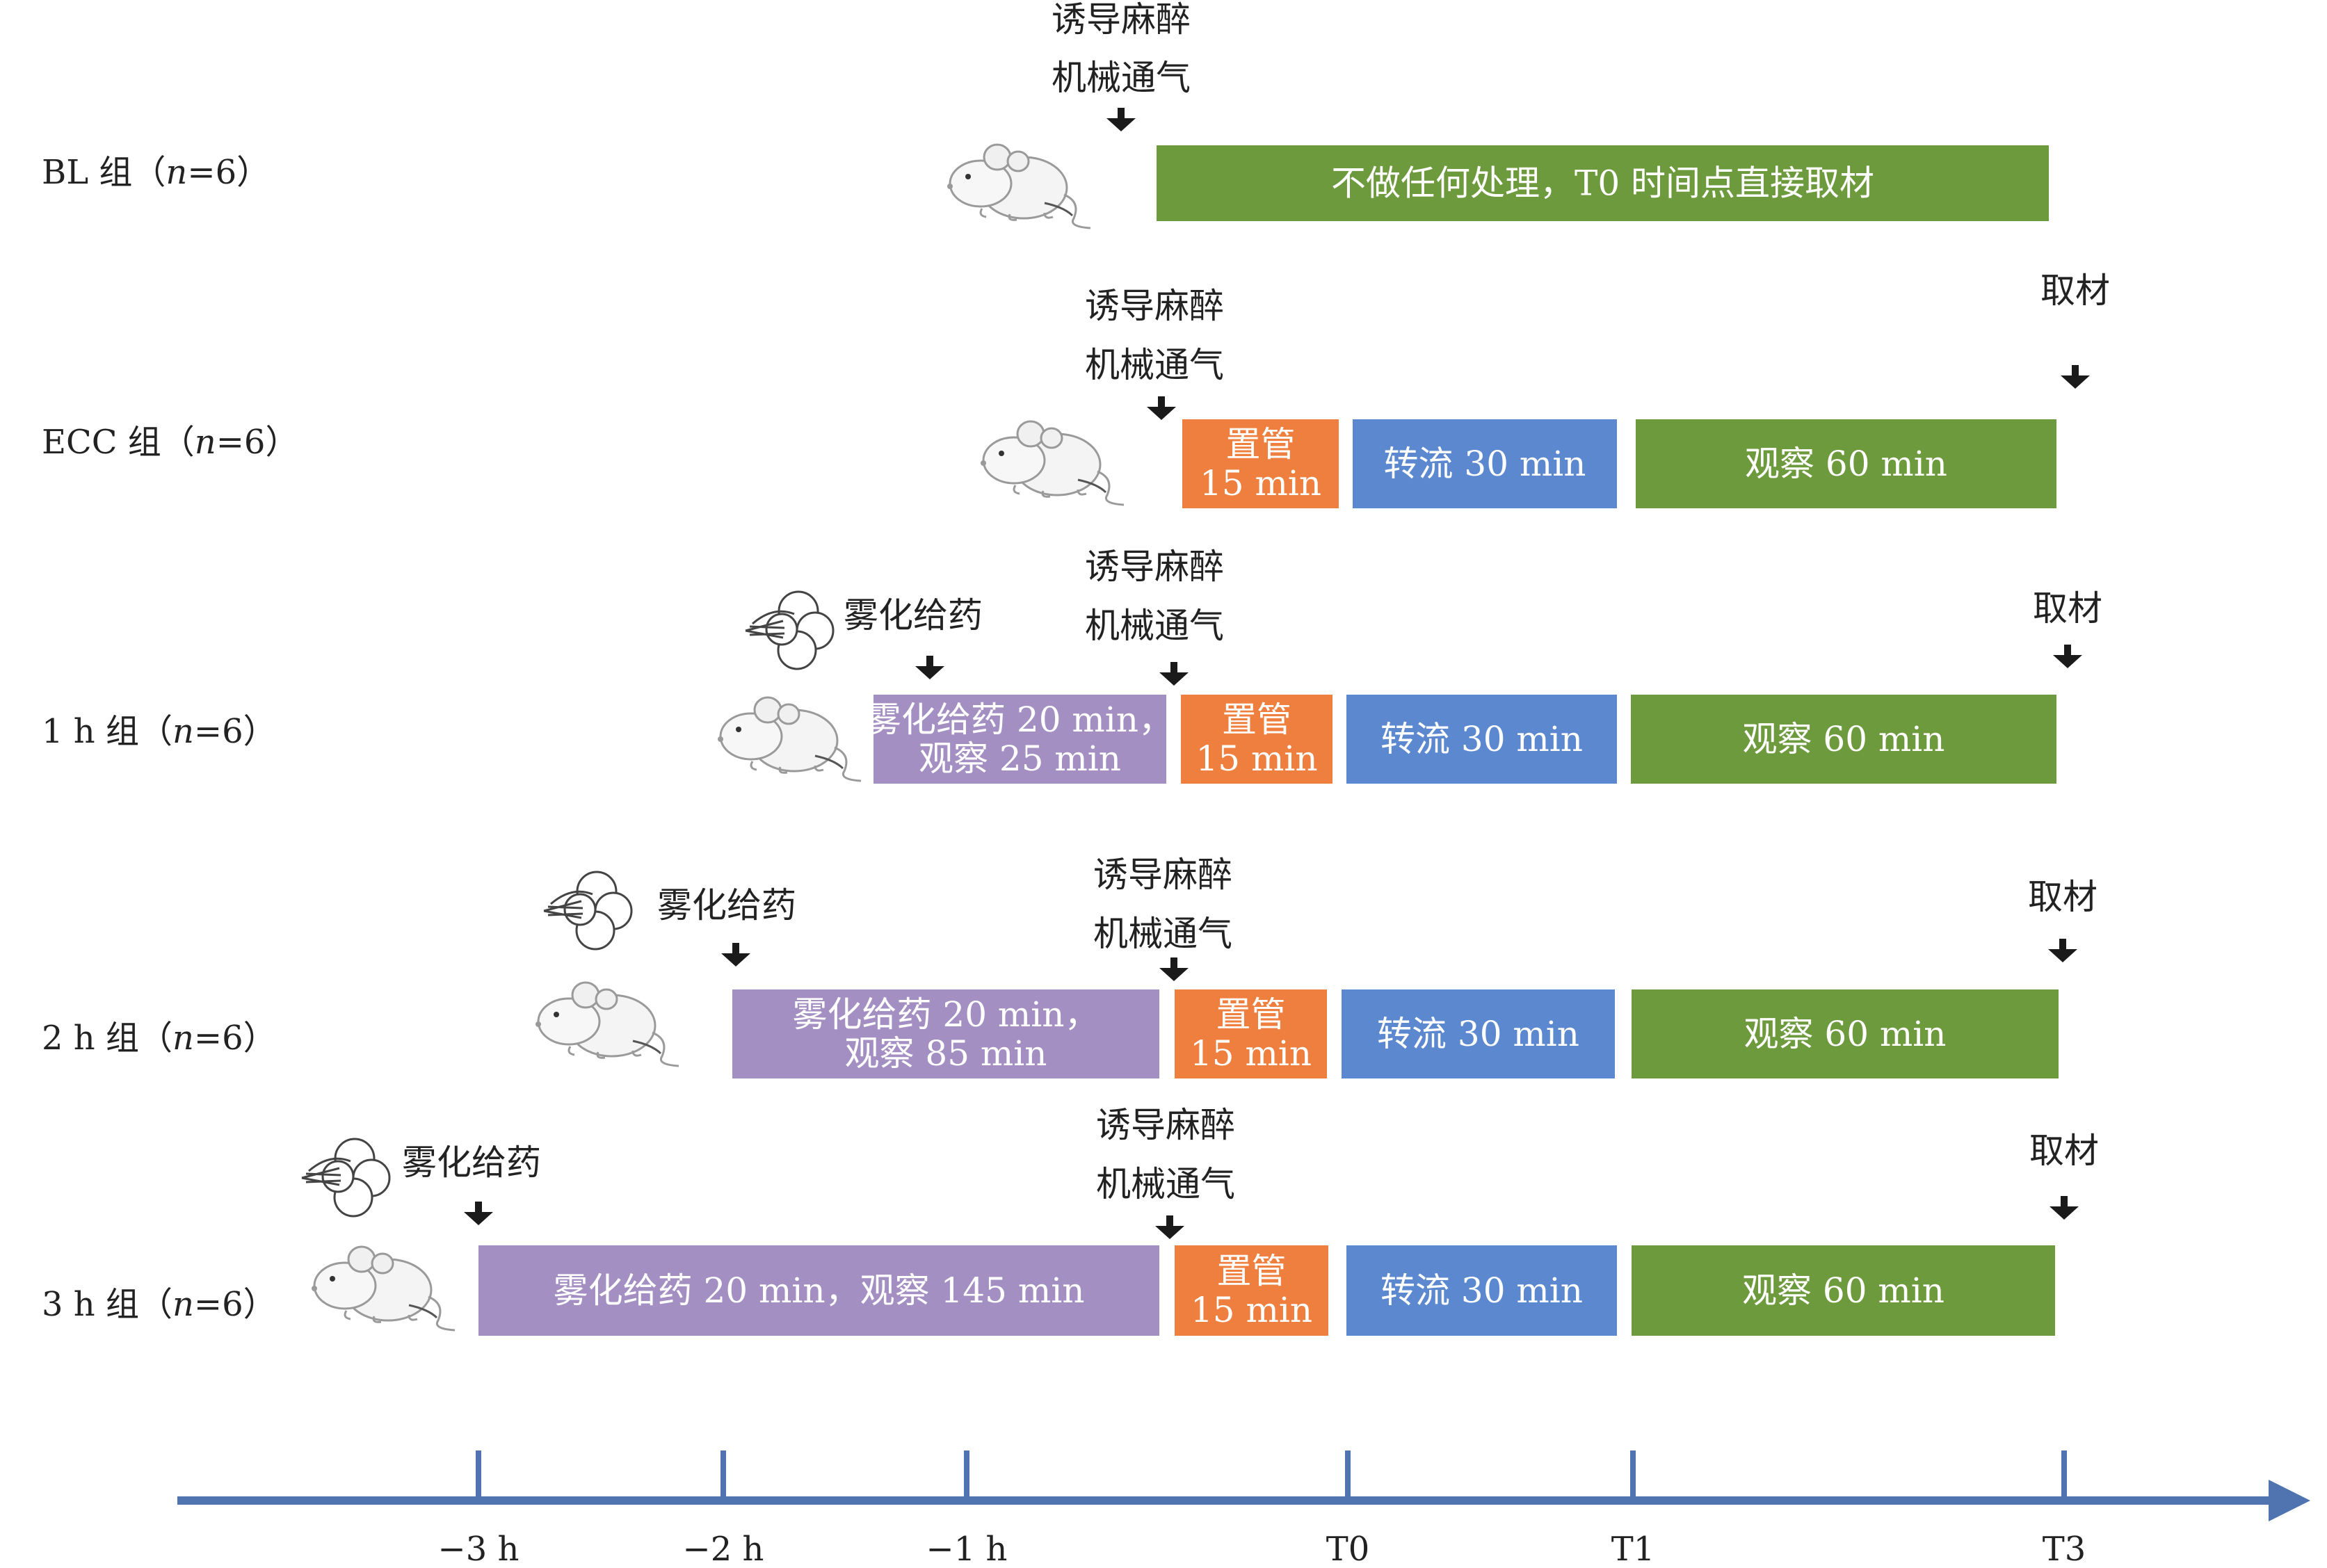  Describe the element at coordinates (1633, 1547) in the screenshot. I see `axis-tick-label: T1` at that location.